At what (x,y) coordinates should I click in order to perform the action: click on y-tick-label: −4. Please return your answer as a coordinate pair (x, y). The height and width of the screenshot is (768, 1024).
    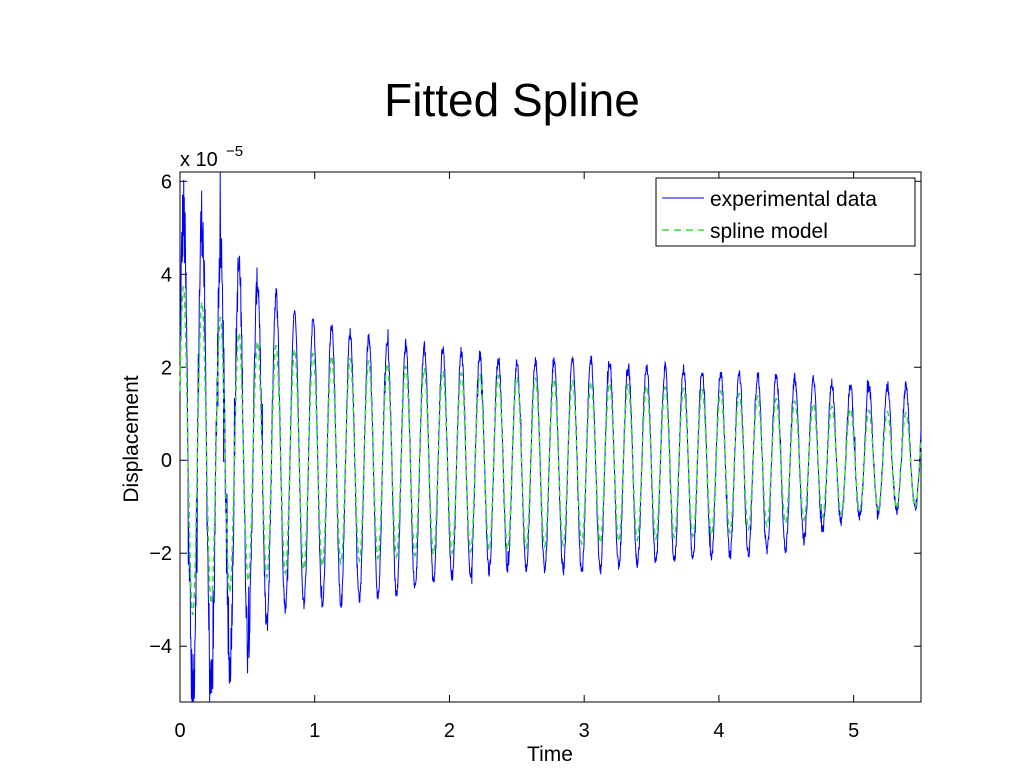
    Looking at the image, I should click on (160, 647).